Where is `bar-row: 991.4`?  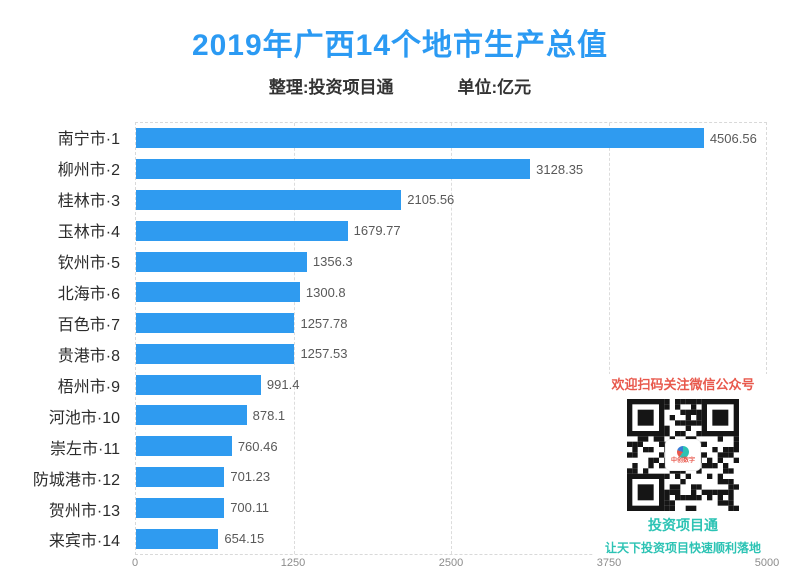
bar-row: 991.4 is located at coordinates (451, 384).